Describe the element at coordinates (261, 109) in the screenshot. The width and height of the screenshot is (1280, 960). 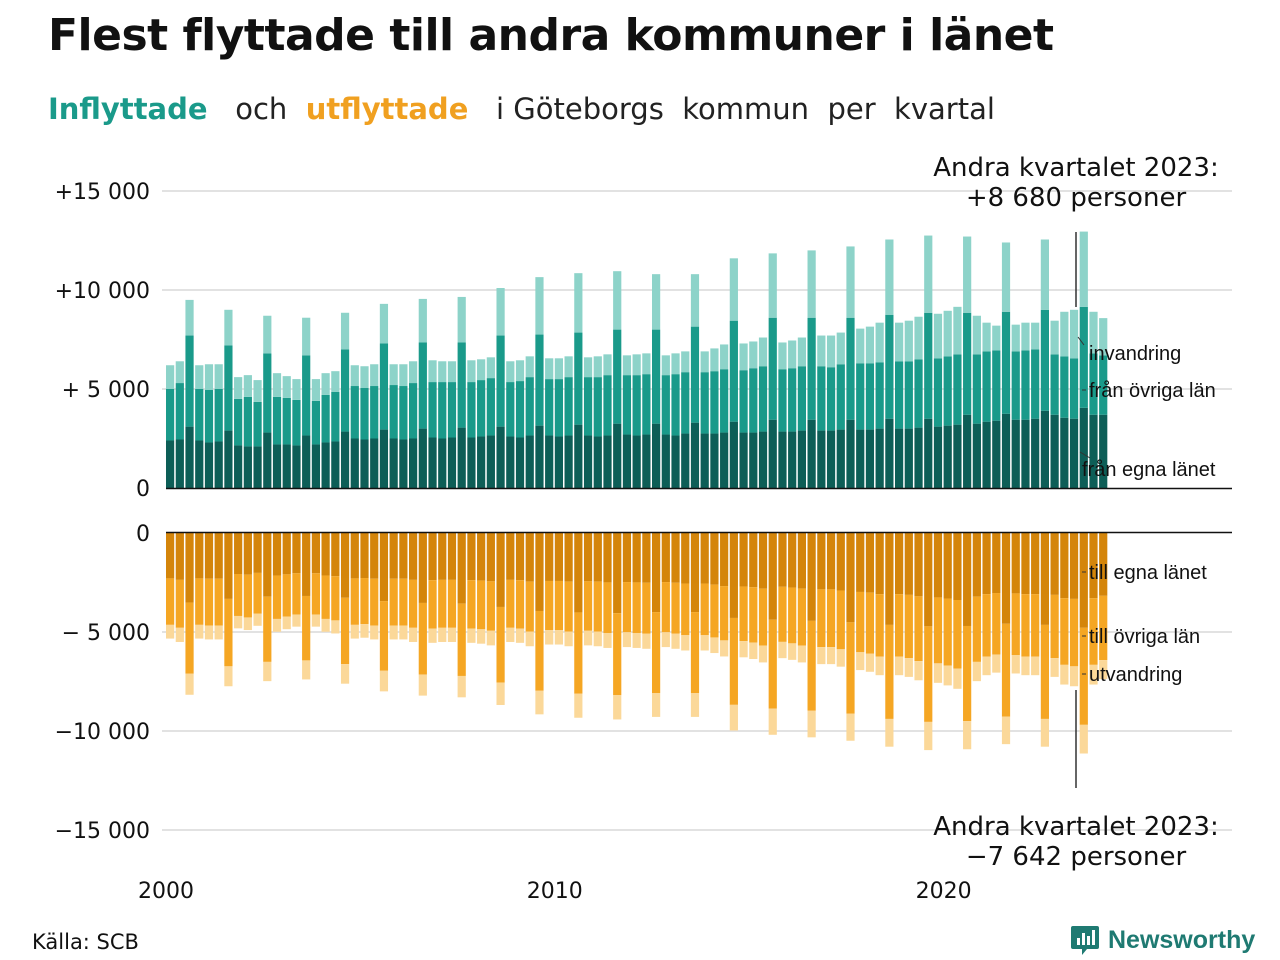
I see `subtitle-och: och` at that location.